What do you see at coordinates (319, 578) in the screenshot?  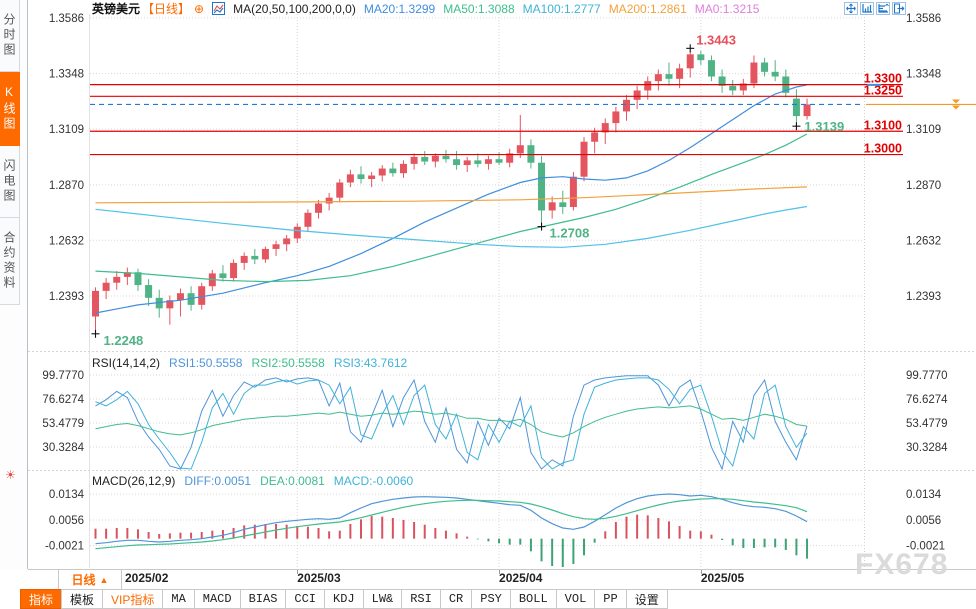 I see `time-axis-label: 2025/03` at bounding box center [319, 578].